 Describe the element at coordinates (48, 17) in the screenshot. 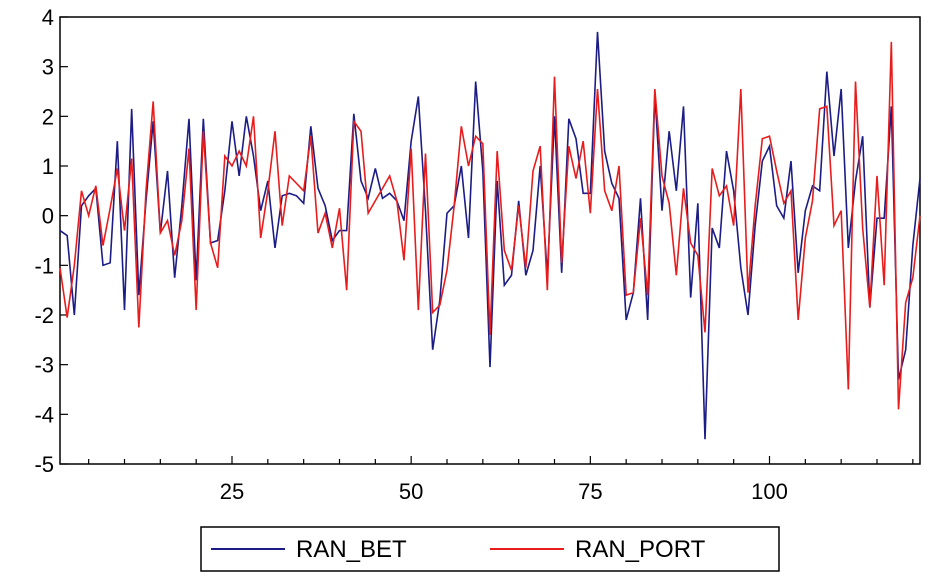

I see `y-tick-label: 4` at that location.